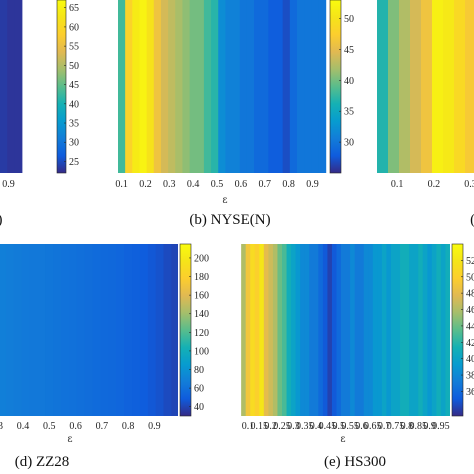 Image resolution: width=474 pixels, height=474 pixels. I want to click on colorbar-tick-label: 52, so click(470, 261).